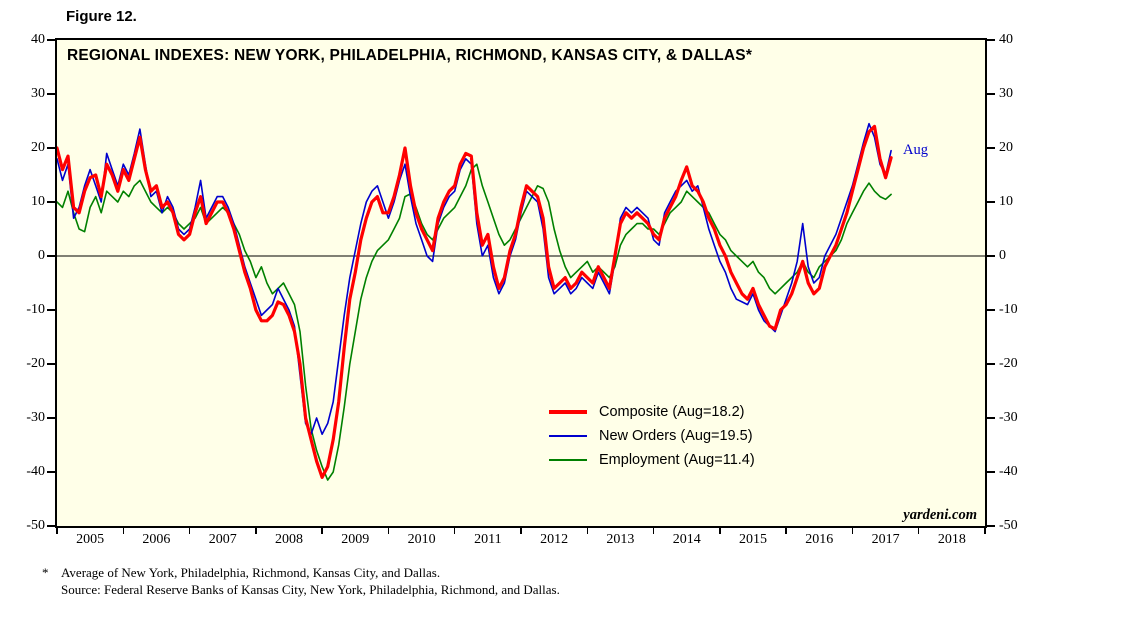  Describe the element at coordinates (1006, 93) in the screenshot. I see `y-axis-label-right: 30` at that location.